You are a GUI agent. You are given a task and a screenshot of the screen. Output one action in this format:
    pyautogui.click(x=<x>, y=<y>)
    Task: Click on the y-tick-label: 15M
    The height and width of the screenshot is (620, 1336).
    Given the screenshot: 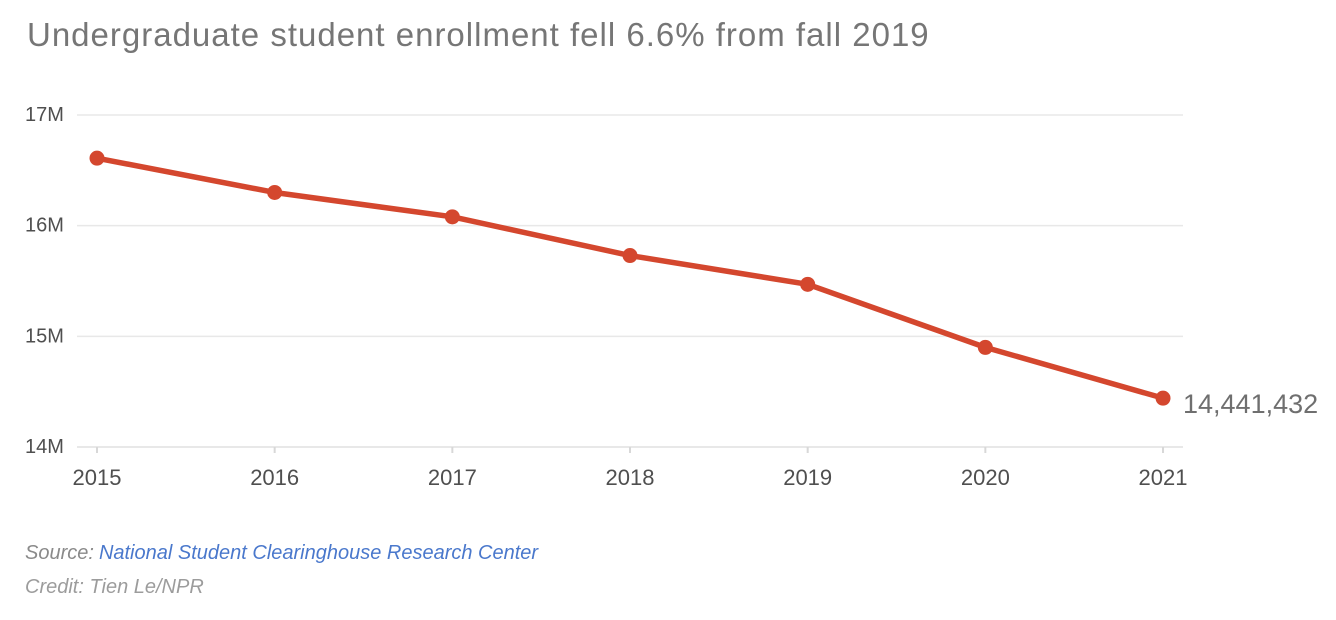 What is the action you would take?
    pyautogui.click(x=44, y=336)
    